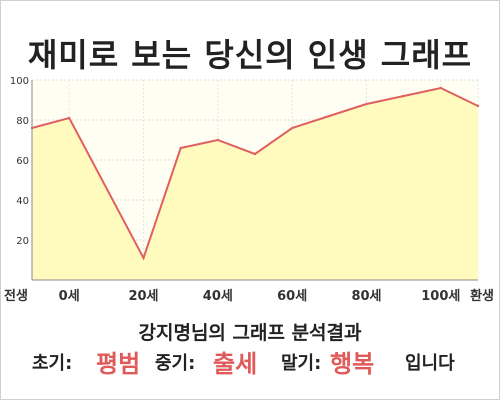 The width and height of the screenshot is (500, 400). What do you see at coordinates (249, 291) in the screenshot?
I see `x-axis: 전생 0세 20세 40세 60세 80세 100세 환생` at bounding box center [249, 291].